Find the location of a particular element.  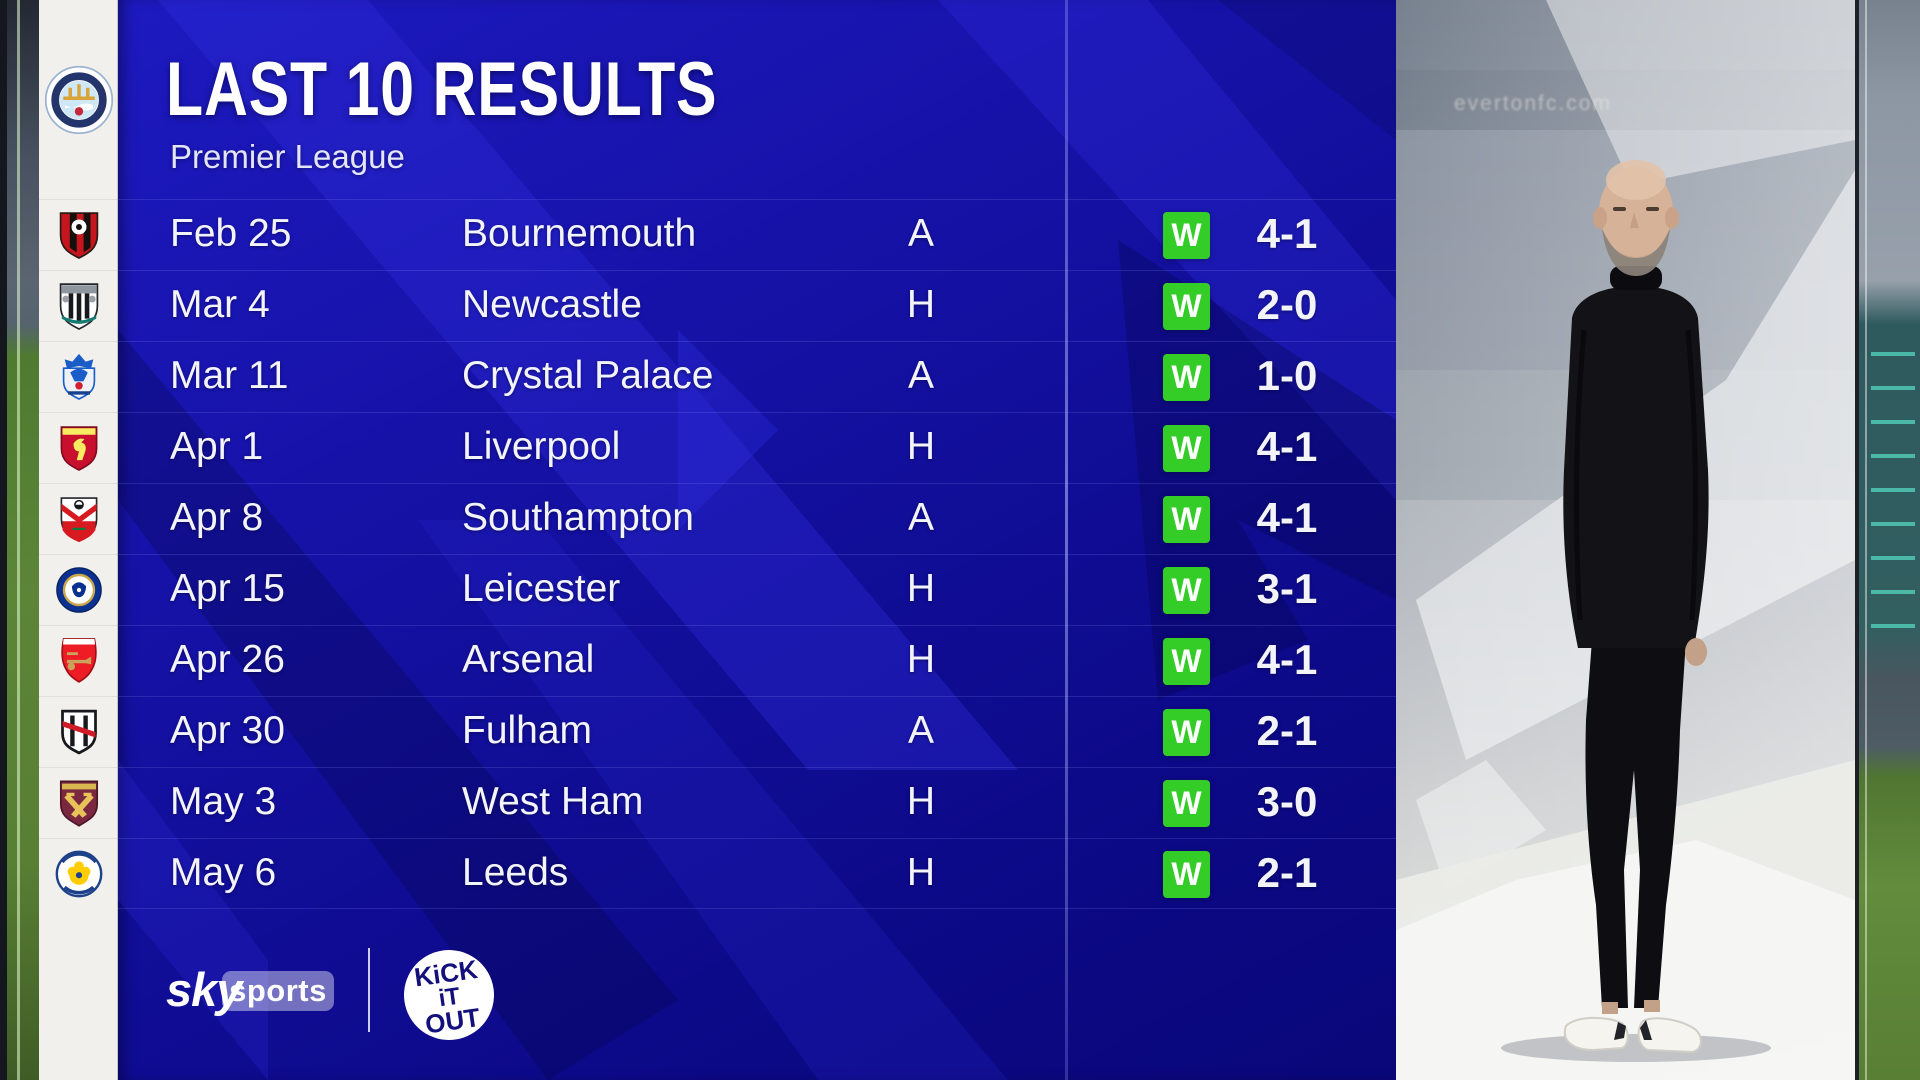

match-date: Feb 25 is located at coordinates (231, 234).